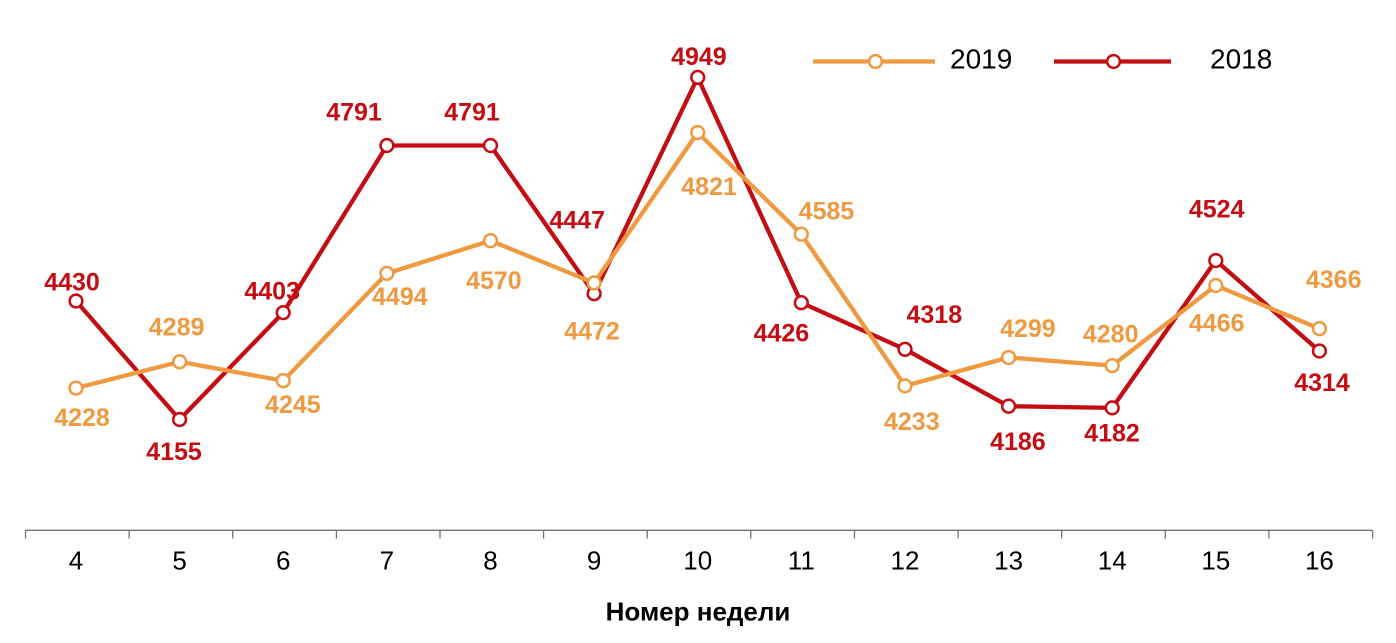 This screenshot has height=643, width=1396. Describe the element at coordinates (592, 332) in the screenshot. I see `svg-text: 4472` at that location.